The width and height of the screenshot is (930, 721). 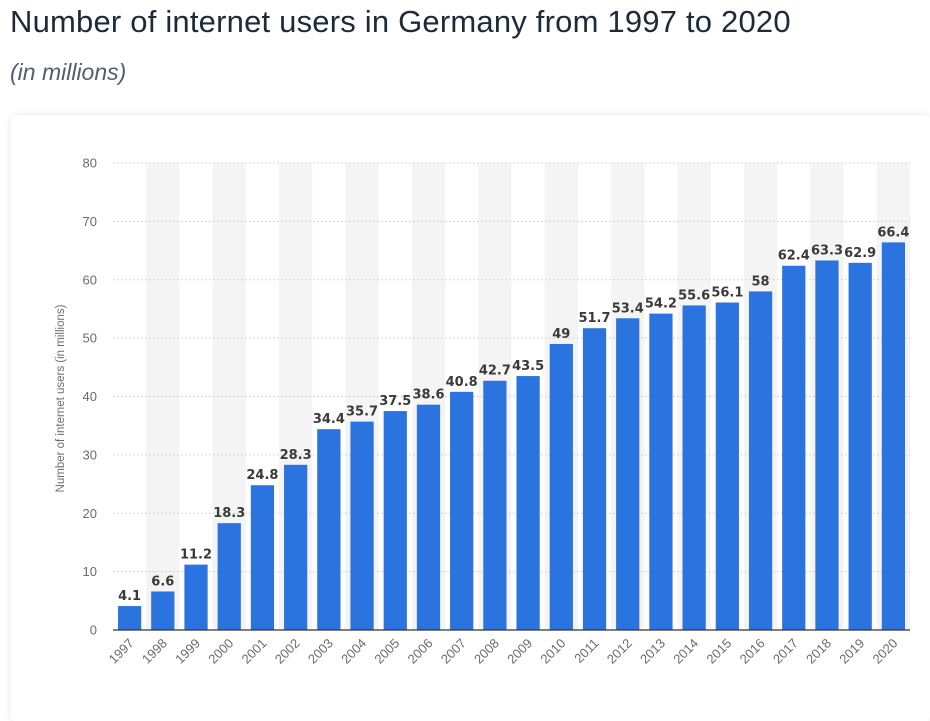 I want to click on data-label: 35.7, so click(x=362, y=412).